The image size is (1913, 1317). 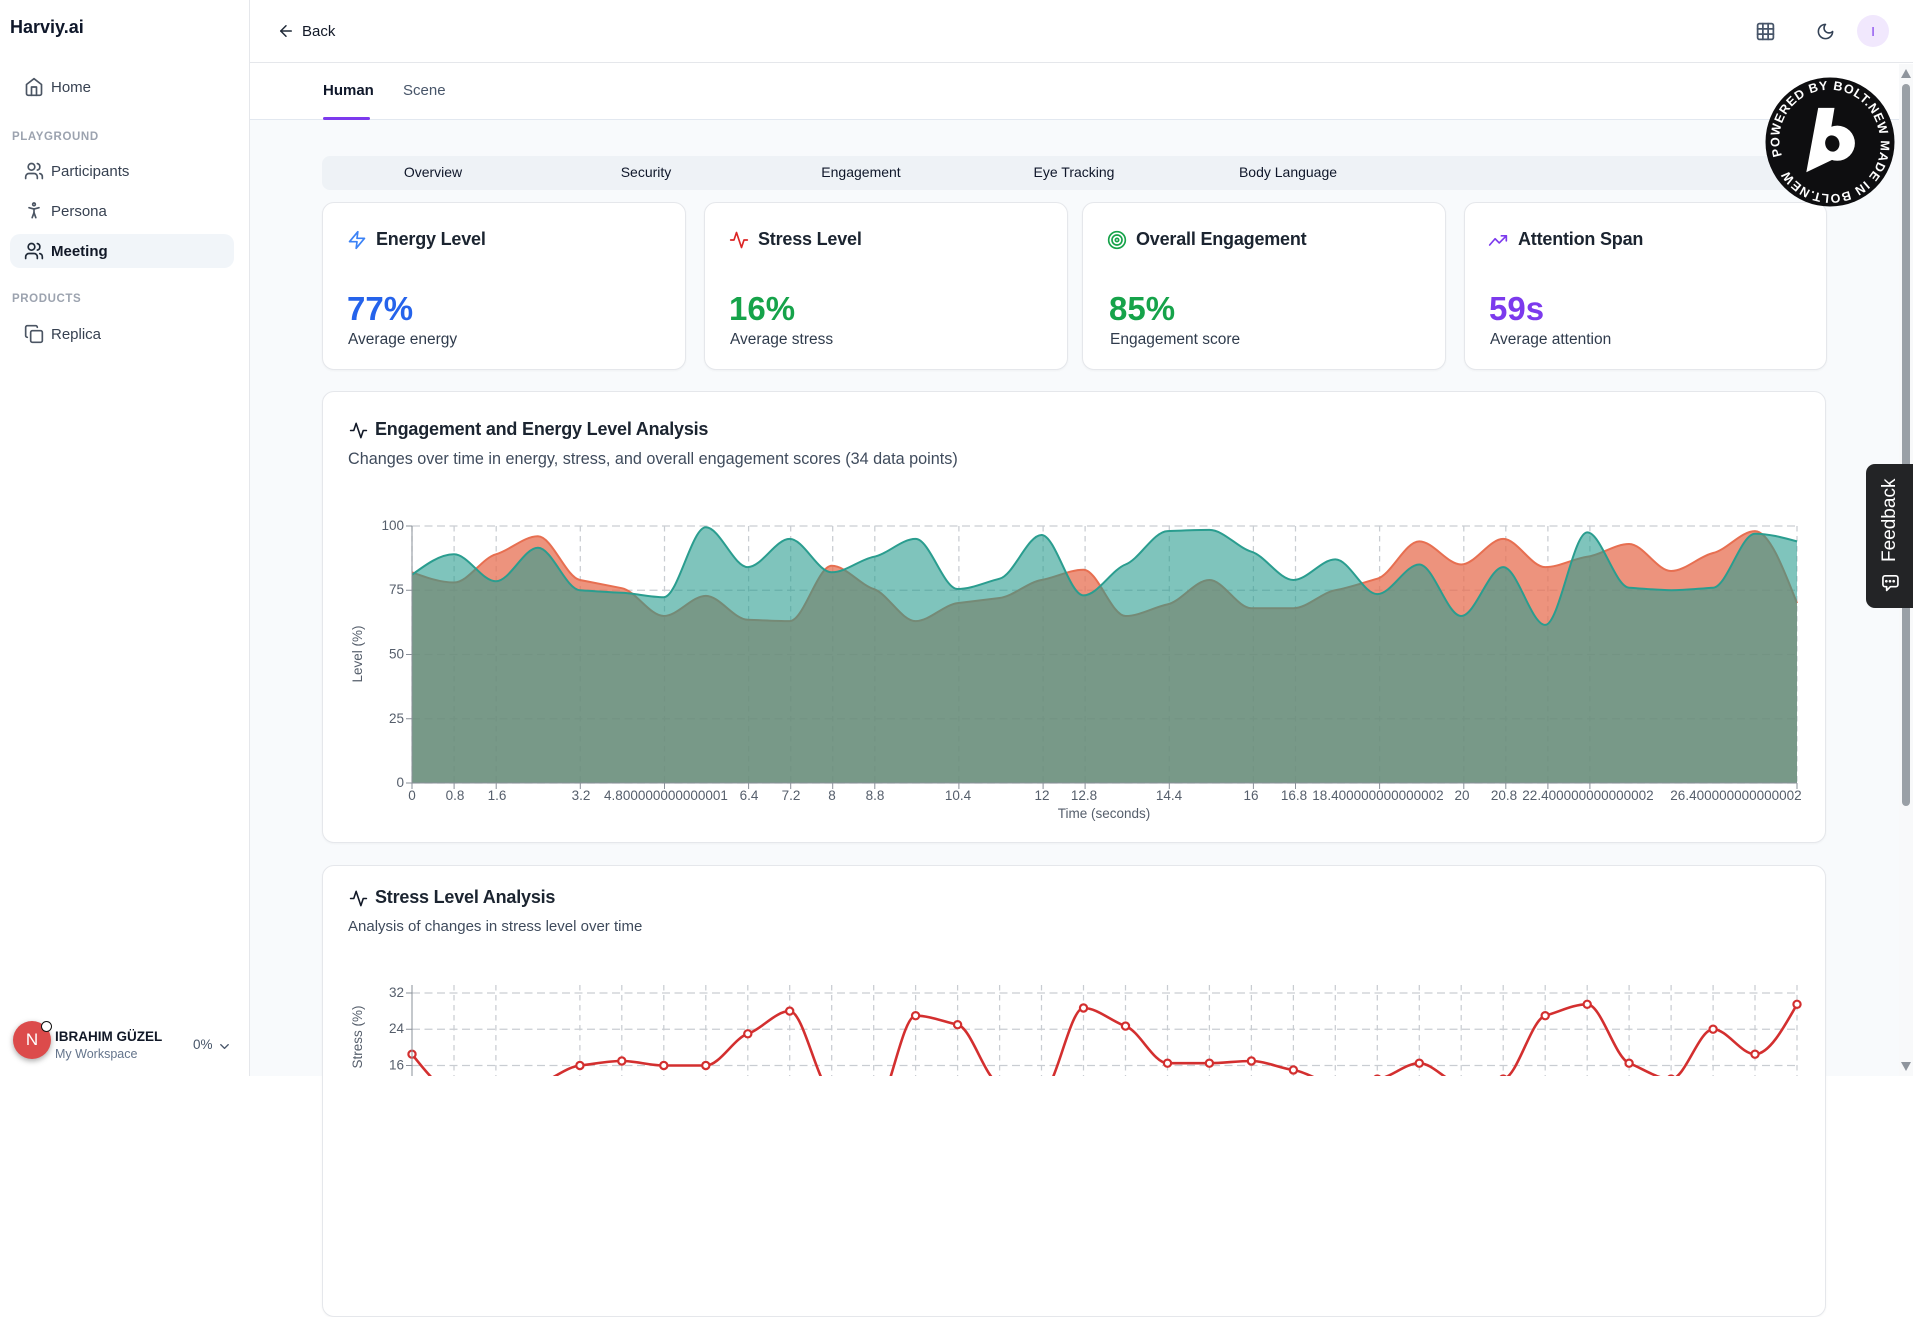 What do you see at coordinates (749, 795) in the screenshot?
I see `svg-text: 6.4` at bounding box center [749, 795].